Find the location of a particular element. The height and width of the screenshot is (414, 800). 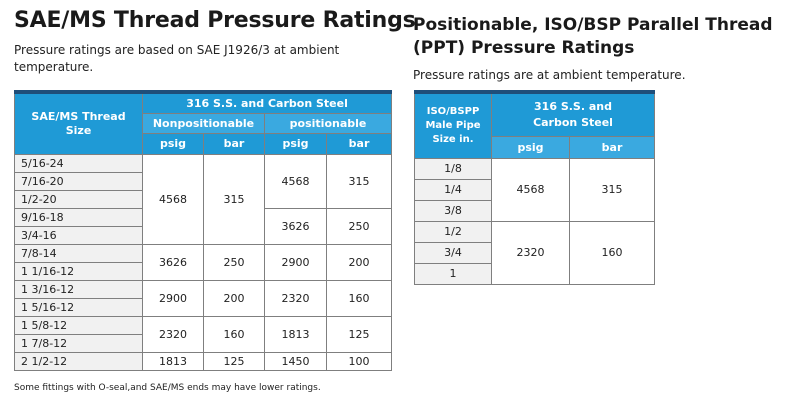

sae-ms-title: SAE/MS Thread Pressure Ratings is located at coordinates (215, 20).